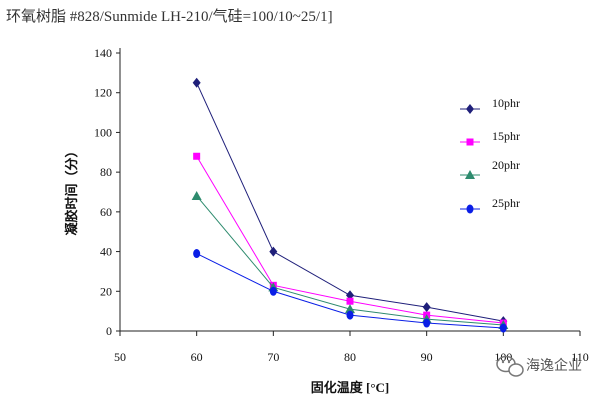 Image resolution: width=600 pixels, height=400 pixels. Describe the element at coordinates (273, 357) in the screenshot. I see `x-tick-label: 70` at that location.